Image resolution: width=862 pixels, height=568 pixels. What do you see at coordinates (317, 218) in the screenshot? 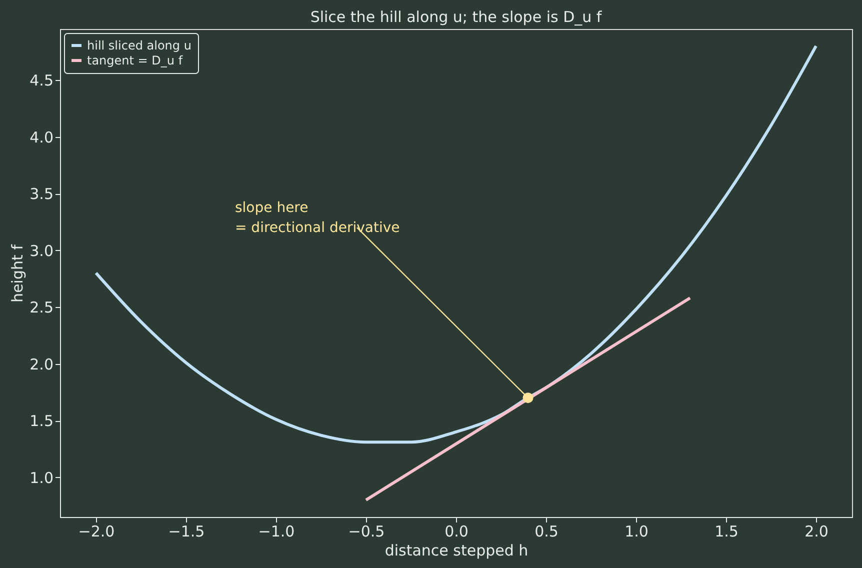
I see `annotation: slope here = directional derivative` at bounding box center [317, 218].